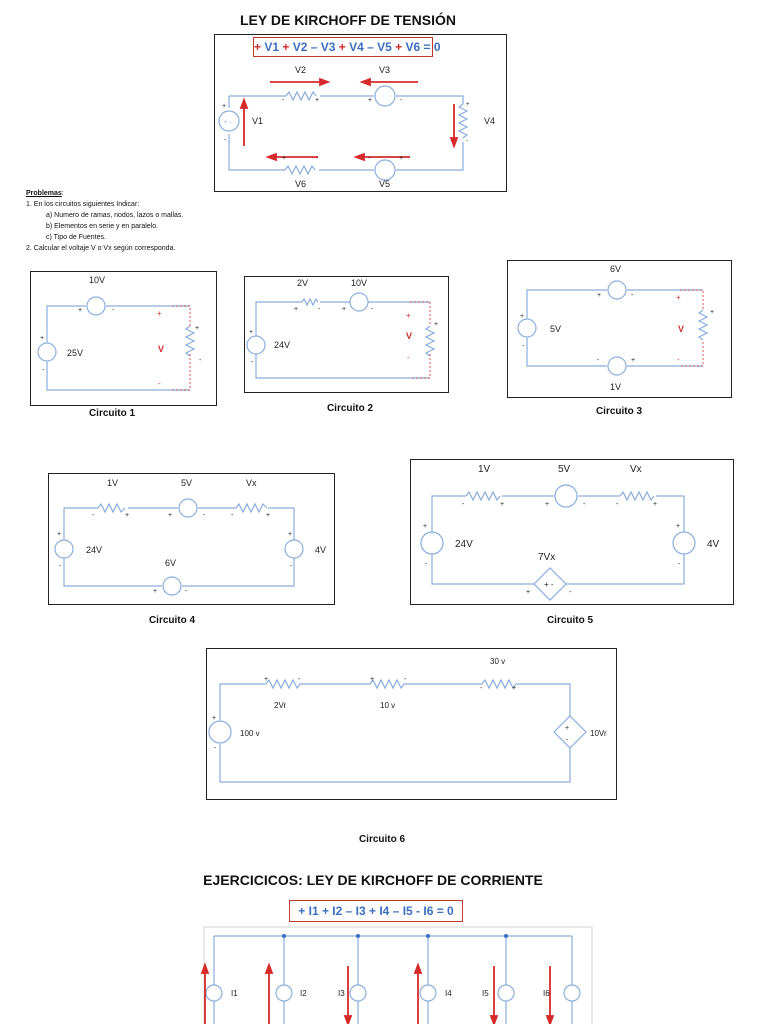 The image size is (768, 1024). Describe the element at coordinates (251, 508) in the screenshot. I see `c4-r-vx` at that location.